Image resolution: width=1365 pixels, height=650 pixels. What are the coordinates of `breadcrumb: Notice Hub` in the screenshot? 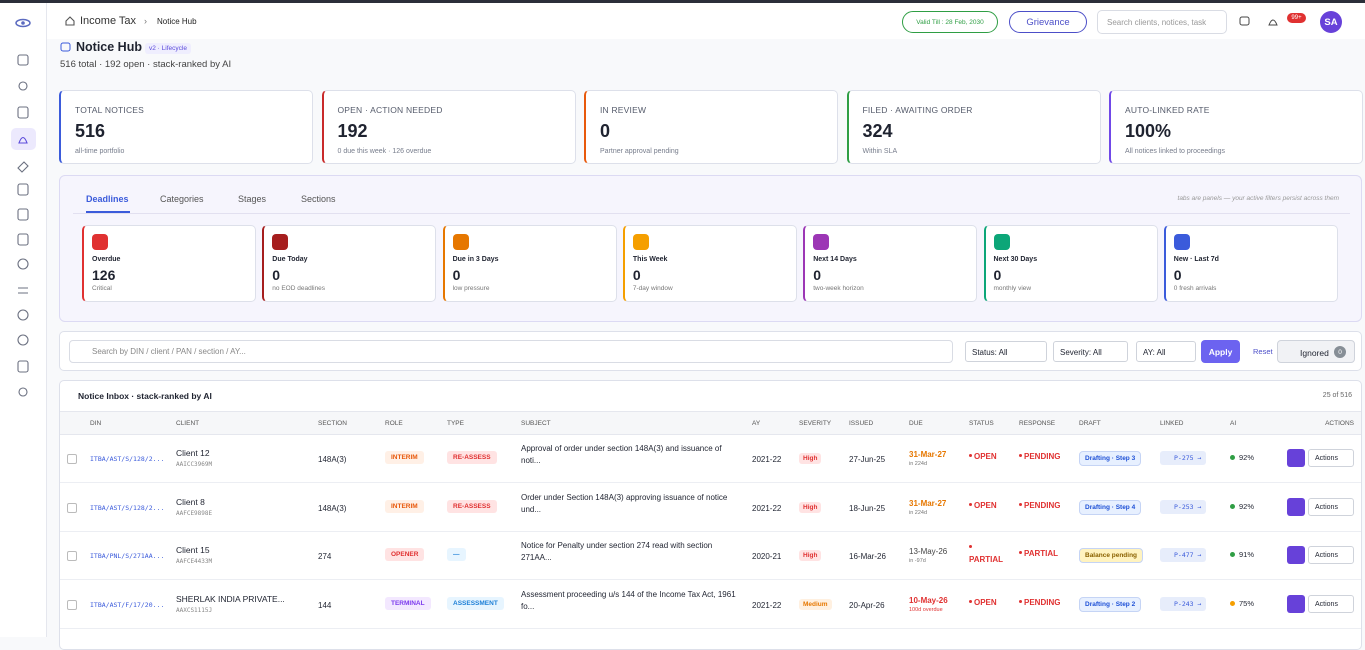 It's located at (177, 21).